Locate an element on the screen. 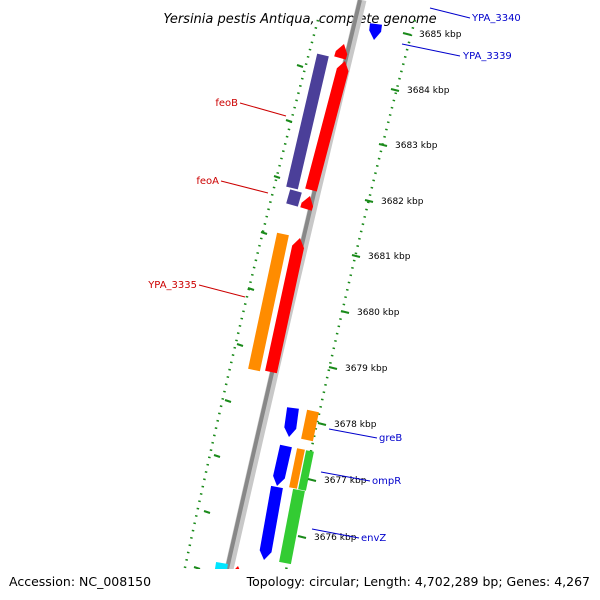  feature-feoa is located at coordinates (294, 198).